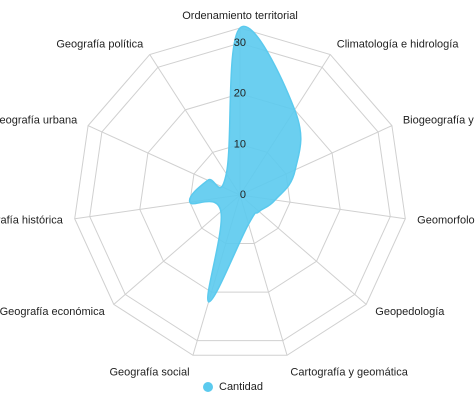  Describe the element at coordinates (398, 44) in the screenshot. I see `category-label: Climatología e hidrología` at that location.